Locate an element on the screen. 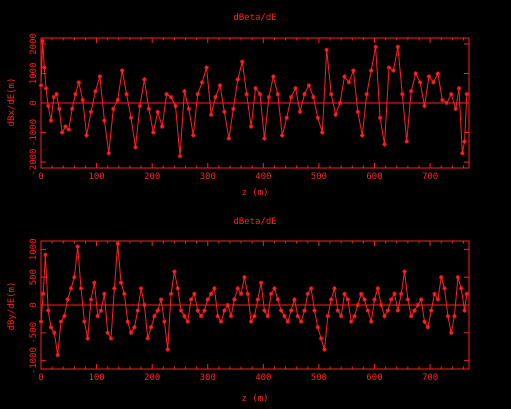 Image resolution: width=511 pixels, height=409 pixels. bottom-chart-y-tick-label: 0 is located at coordinates (34, 304).